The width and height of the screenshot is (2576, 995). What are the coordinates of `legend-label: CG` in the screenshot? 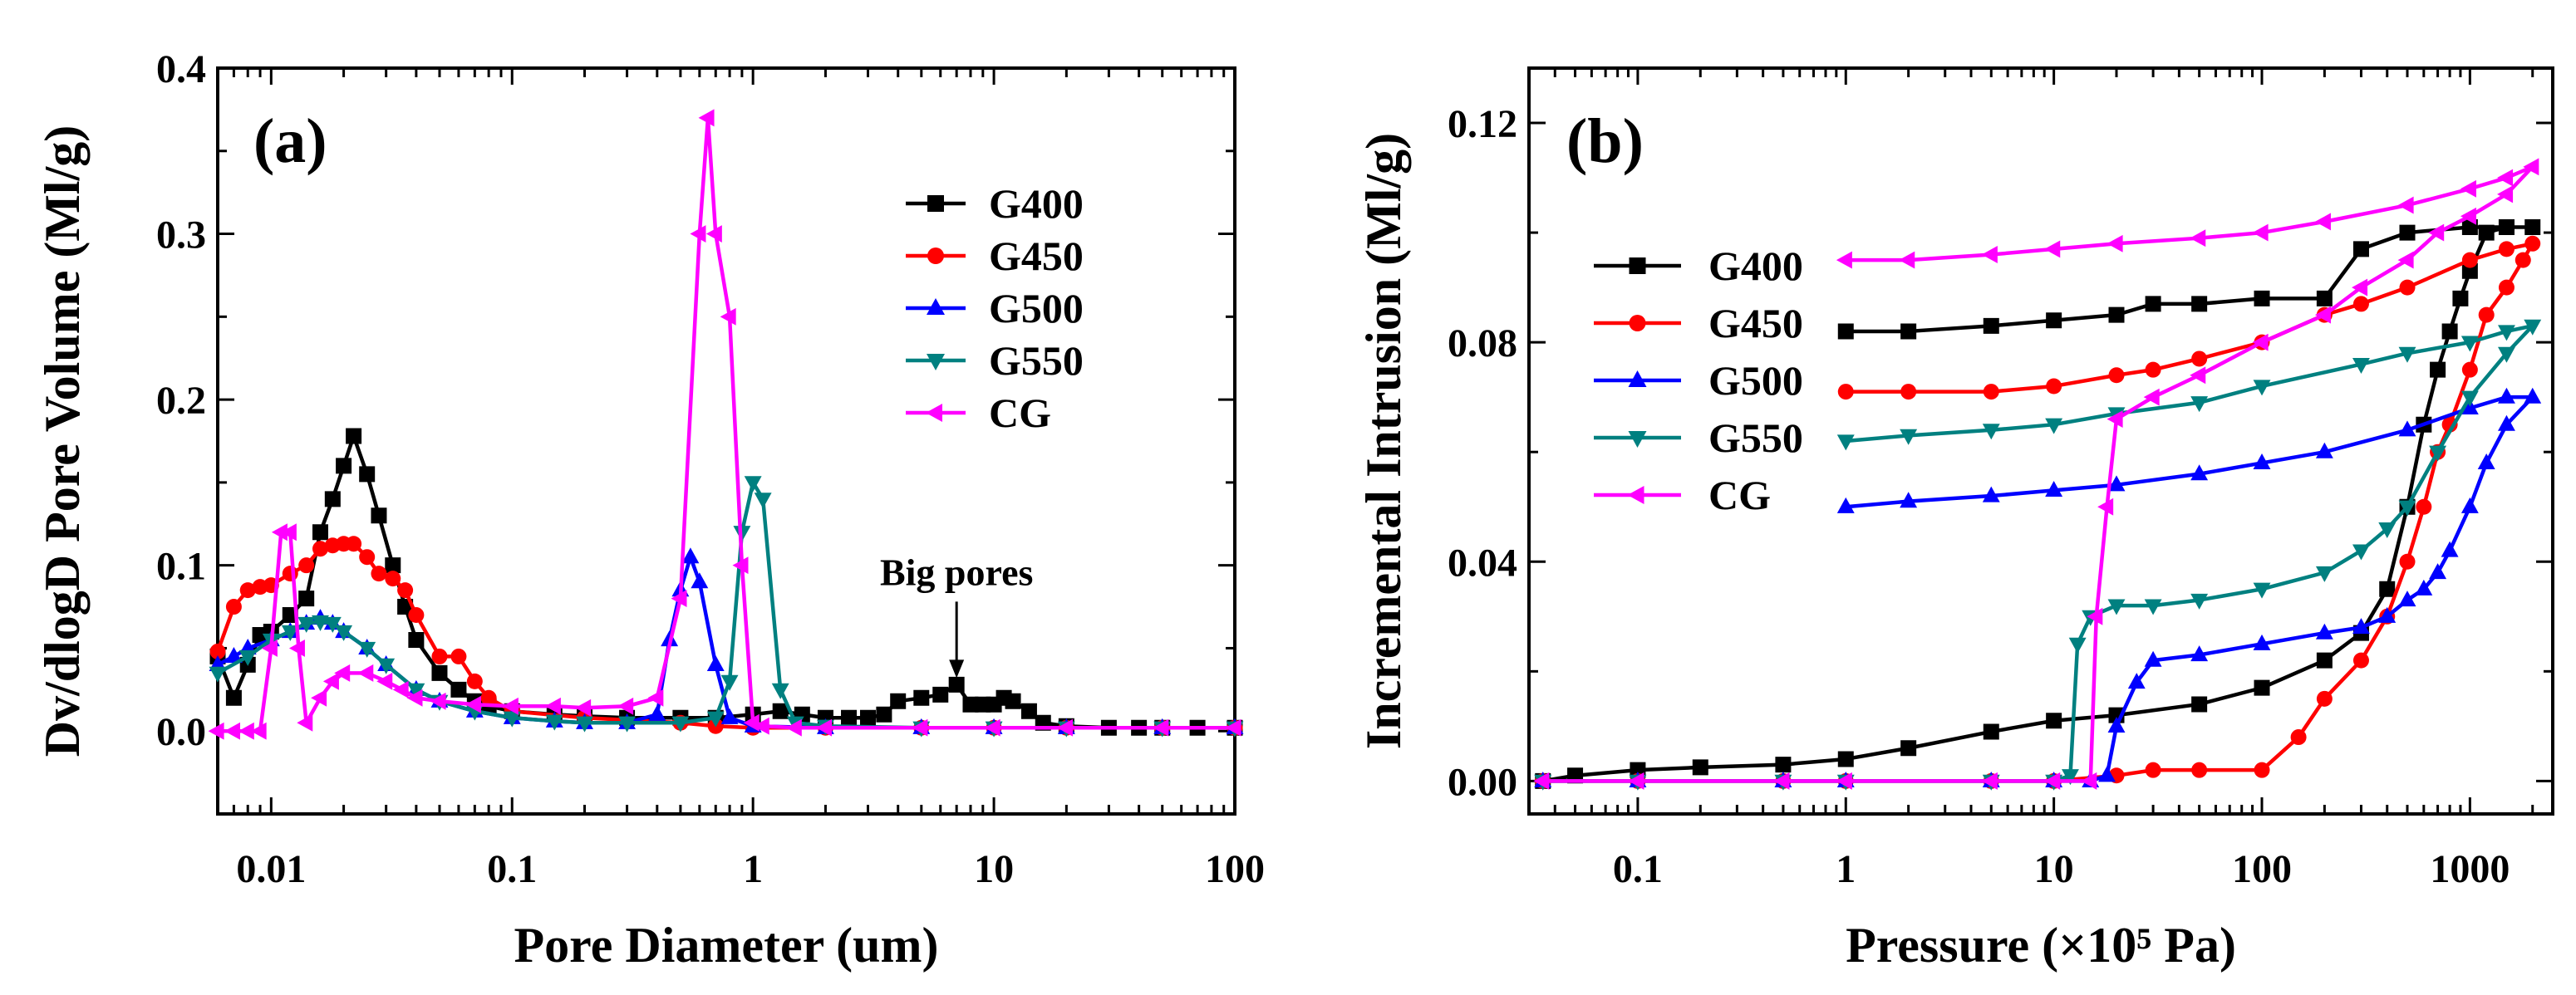 It's located at (1739, 495).